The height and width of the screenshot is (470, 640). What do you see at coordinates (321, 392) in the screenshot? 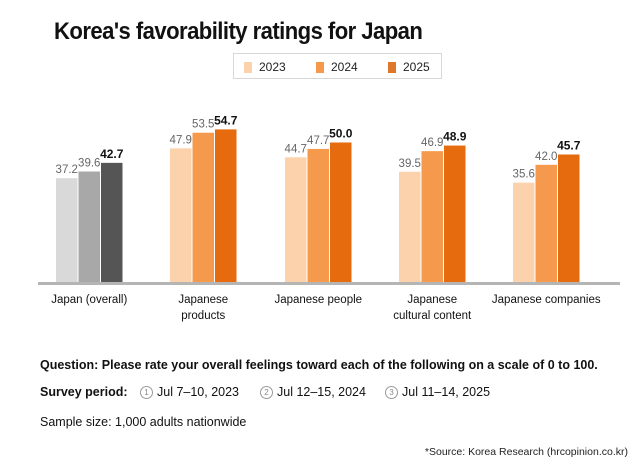
I see `period-text: Jul 12–15, 2024` at bounding box center [321, 392].